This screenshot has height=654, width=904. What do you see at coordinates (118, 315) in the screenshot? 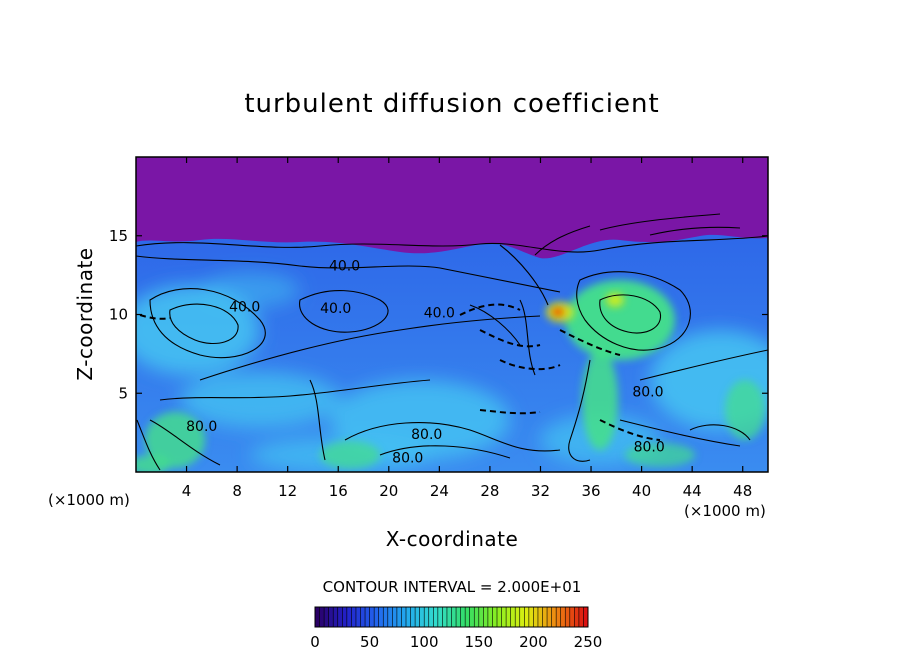
I see `y-tick-label: 10` at bounding box center [118, 315].